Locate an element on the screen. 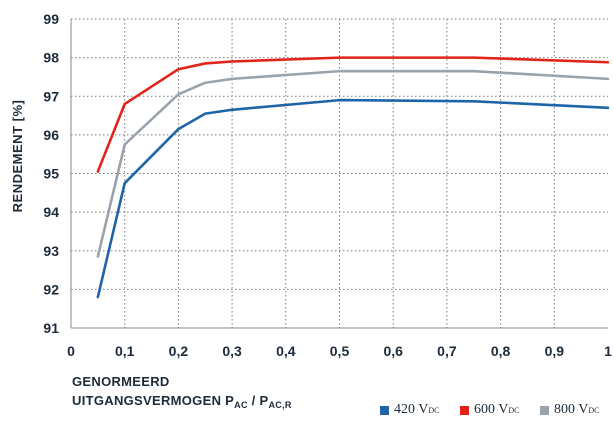 This screenshot has height=421, width=614. x-axis-title-line1: GENORMEERD is located at coordinates (121, 381).